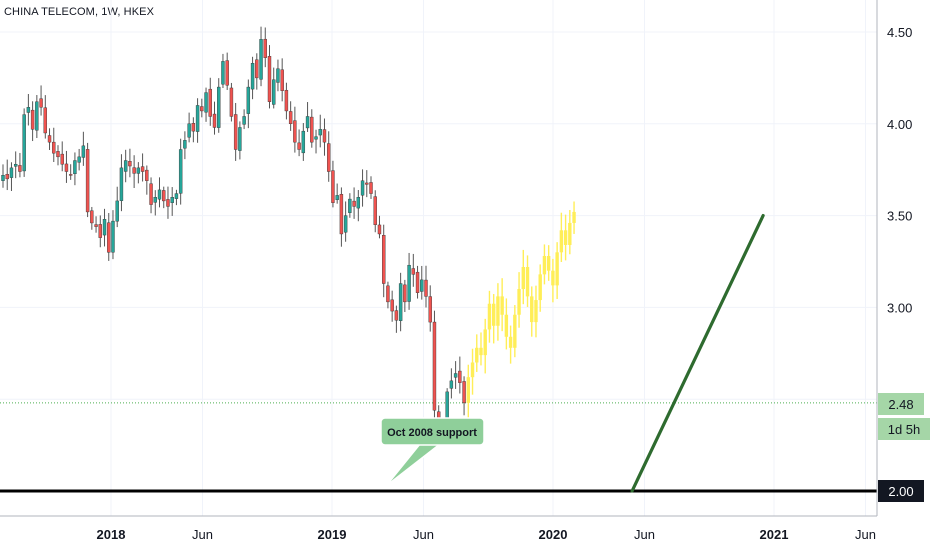  What do you see at coordinates (79, 12) in the screenshot?
I see `chart-title: CHINA TELECOM, 1W, HKEX` at bounding box center [79, 12].